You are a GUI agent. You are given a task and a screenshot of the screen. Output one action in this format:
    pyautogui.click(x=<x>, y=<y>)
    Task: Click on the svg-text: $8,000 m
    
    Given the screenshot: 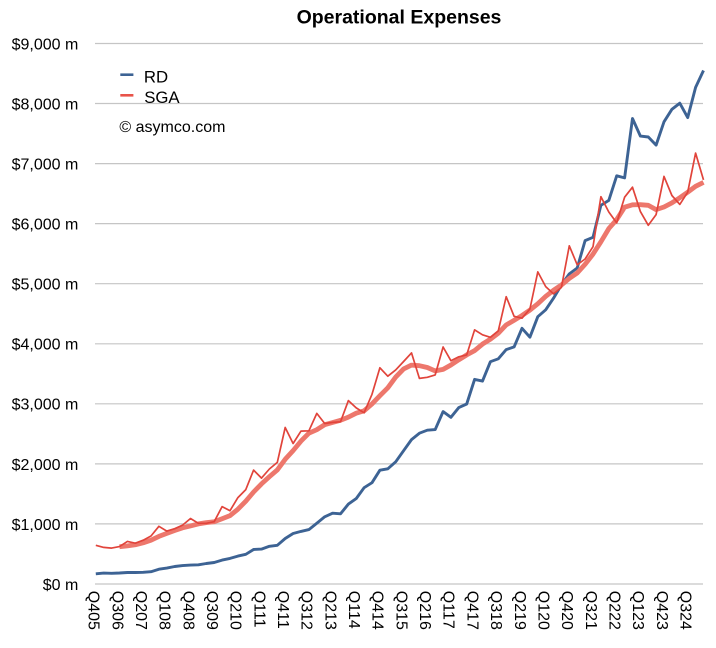 What is the action you would take?
    pyautogui.click(x=45, y=104)
    